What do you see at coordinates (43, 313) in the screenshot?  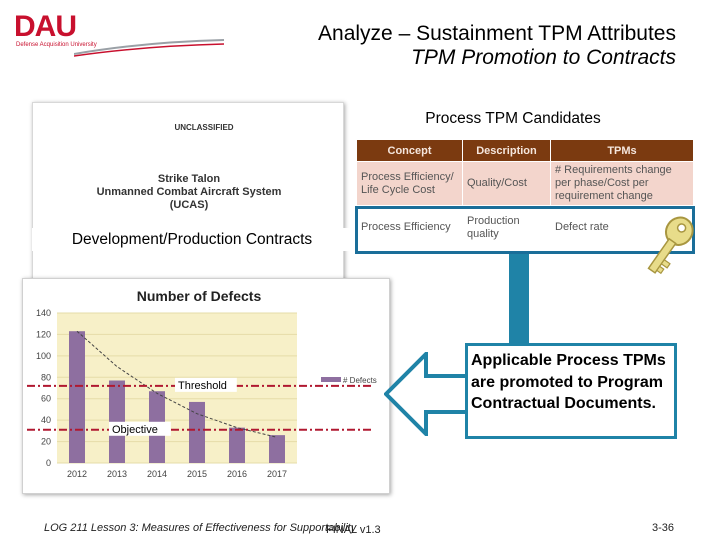 I see `y-tick-label: 140` at bounding box center [43, 313].